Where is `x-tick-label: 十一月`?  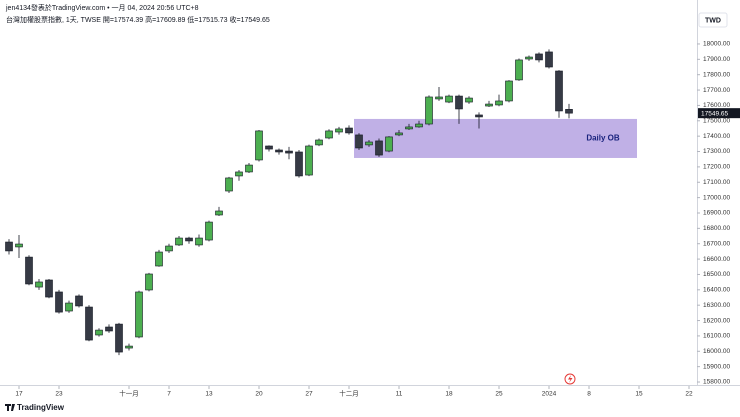 x-tick-label: 十一月 is located at coordinates (129, 393).